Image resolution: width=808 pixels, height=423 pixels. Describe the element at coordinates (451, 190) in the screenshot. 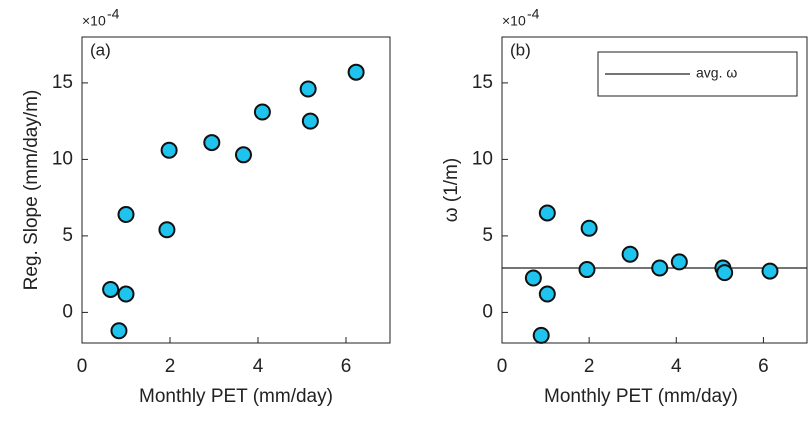

I see `y-axis-label: ω (1/m)` at that location.